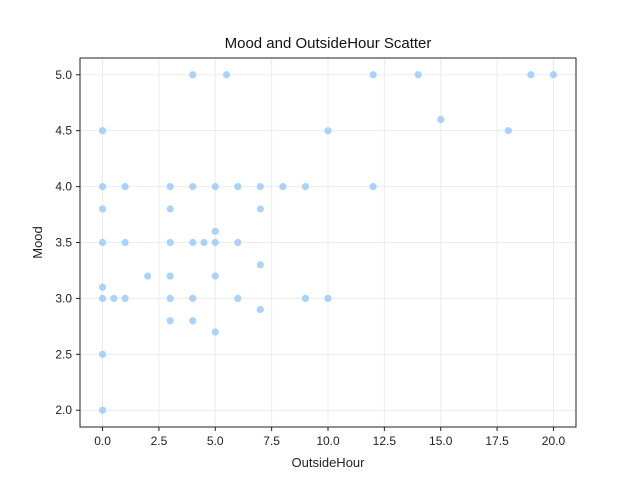 The width and height of the screenshot is (640, 480). What do you see at coordinates (328, 441) in the screenshot?
I see `x-tick-label: 10.0` at bounding box center [328, 441].